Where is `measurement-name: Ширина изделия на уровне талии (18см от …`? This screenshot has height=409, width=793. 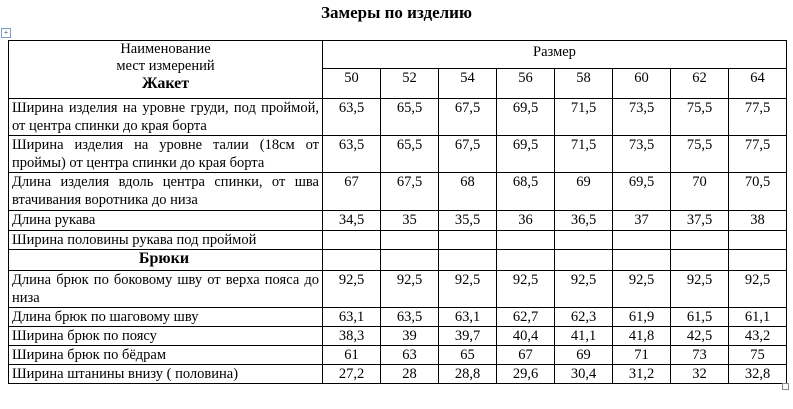 measurement-name: Ширина изделия на уровне талии (18см от … is located at coordinates (165, 154).